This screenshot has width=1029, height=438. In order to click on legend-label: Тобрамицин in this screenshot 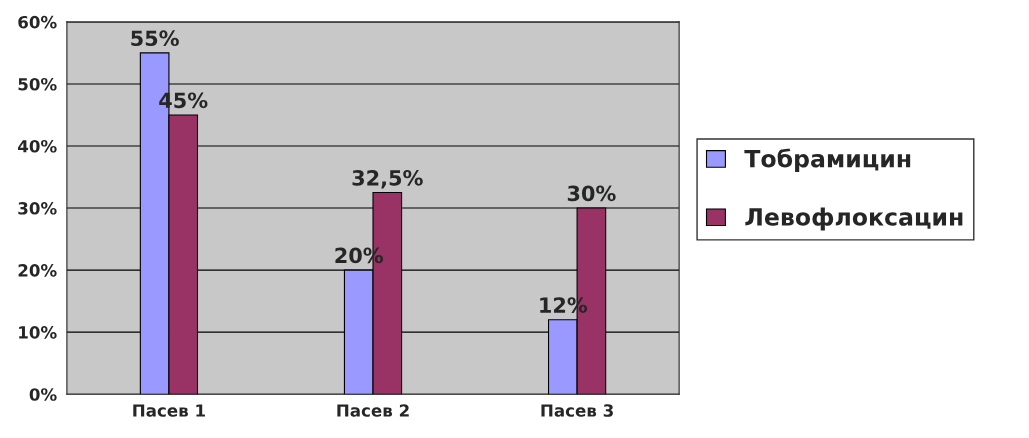, I will do `click(827, 160)`.